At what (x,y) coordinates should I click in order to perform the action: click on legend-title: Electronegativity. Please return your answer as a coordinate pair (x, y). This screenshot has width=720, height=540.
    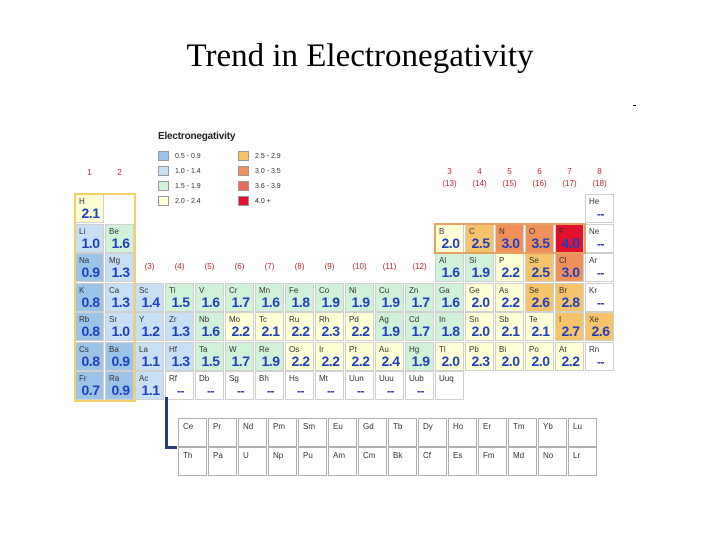
    Looking at the image, I should click on (197, 136).